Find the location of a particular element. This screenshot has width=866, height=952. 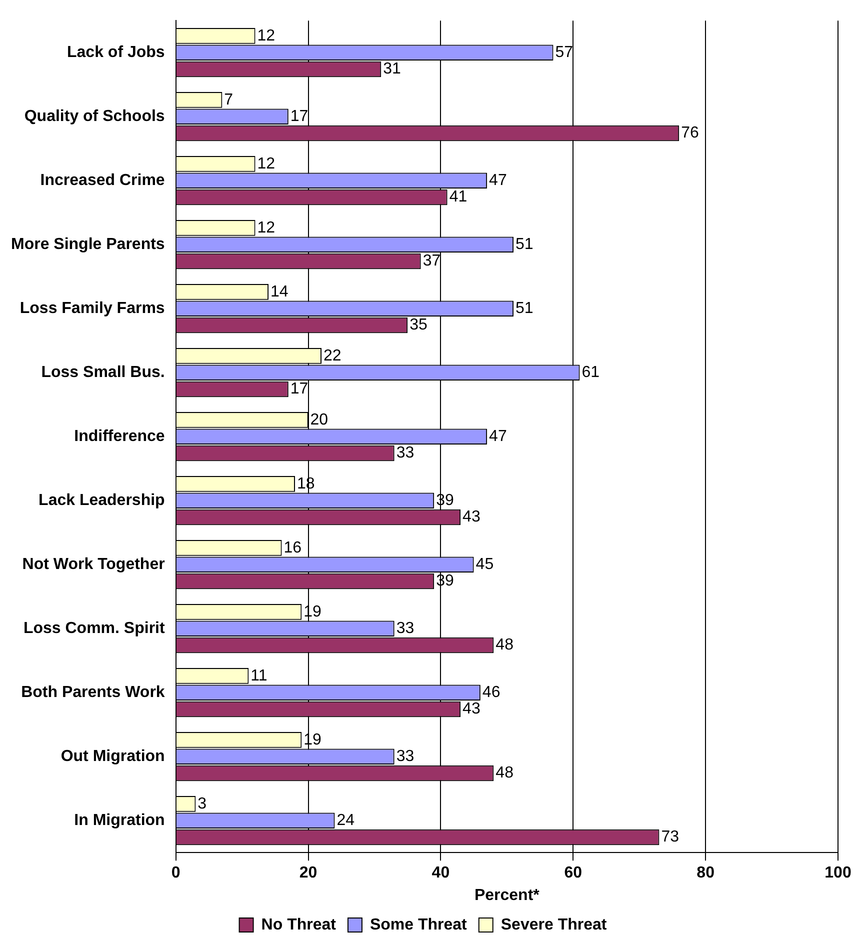

y-tick-label: Loss Family Farms is located at coordinates (92, 309).